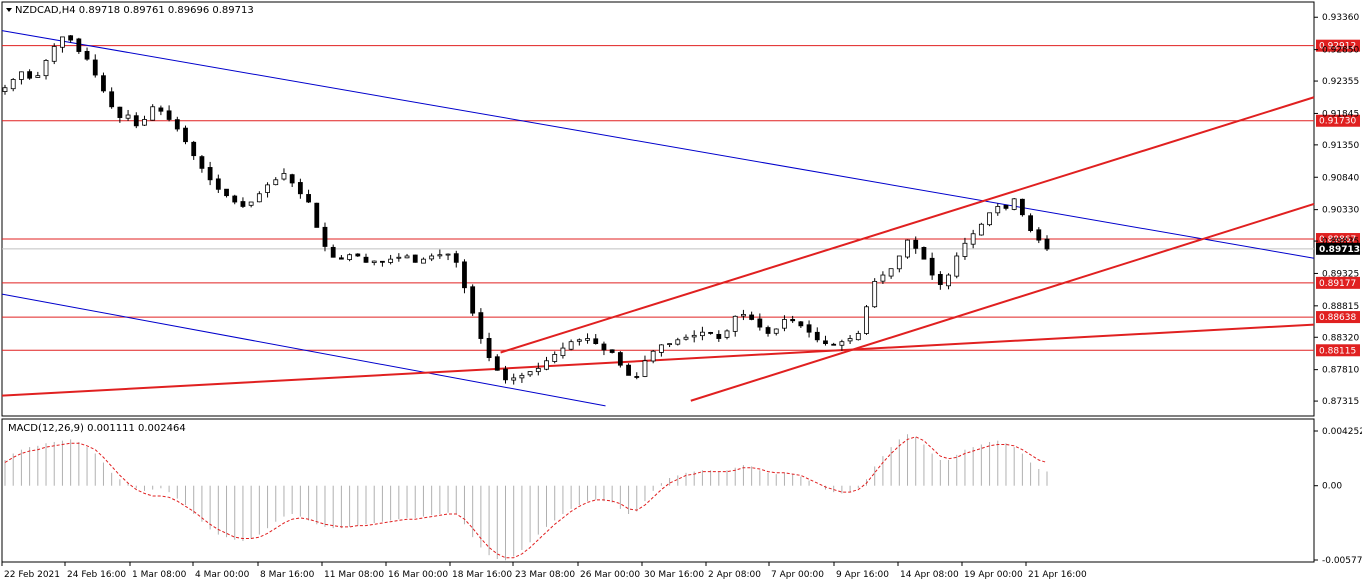  Describe the element at coordinates (545, 575) in the screenshot. I see `x-tick-label: 23 Mar 08:00` at that location.